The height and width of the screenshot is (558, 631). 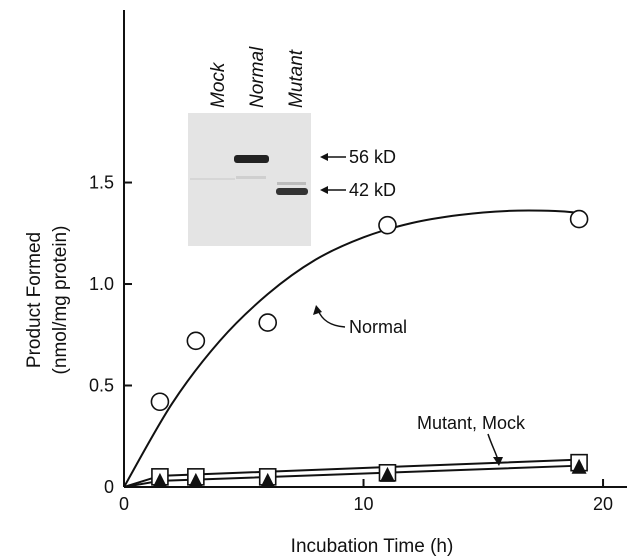 I want to click on western-blot-inset: Mock Normal Mutant 56 kD 42 kD, so click(x=292, y=146).